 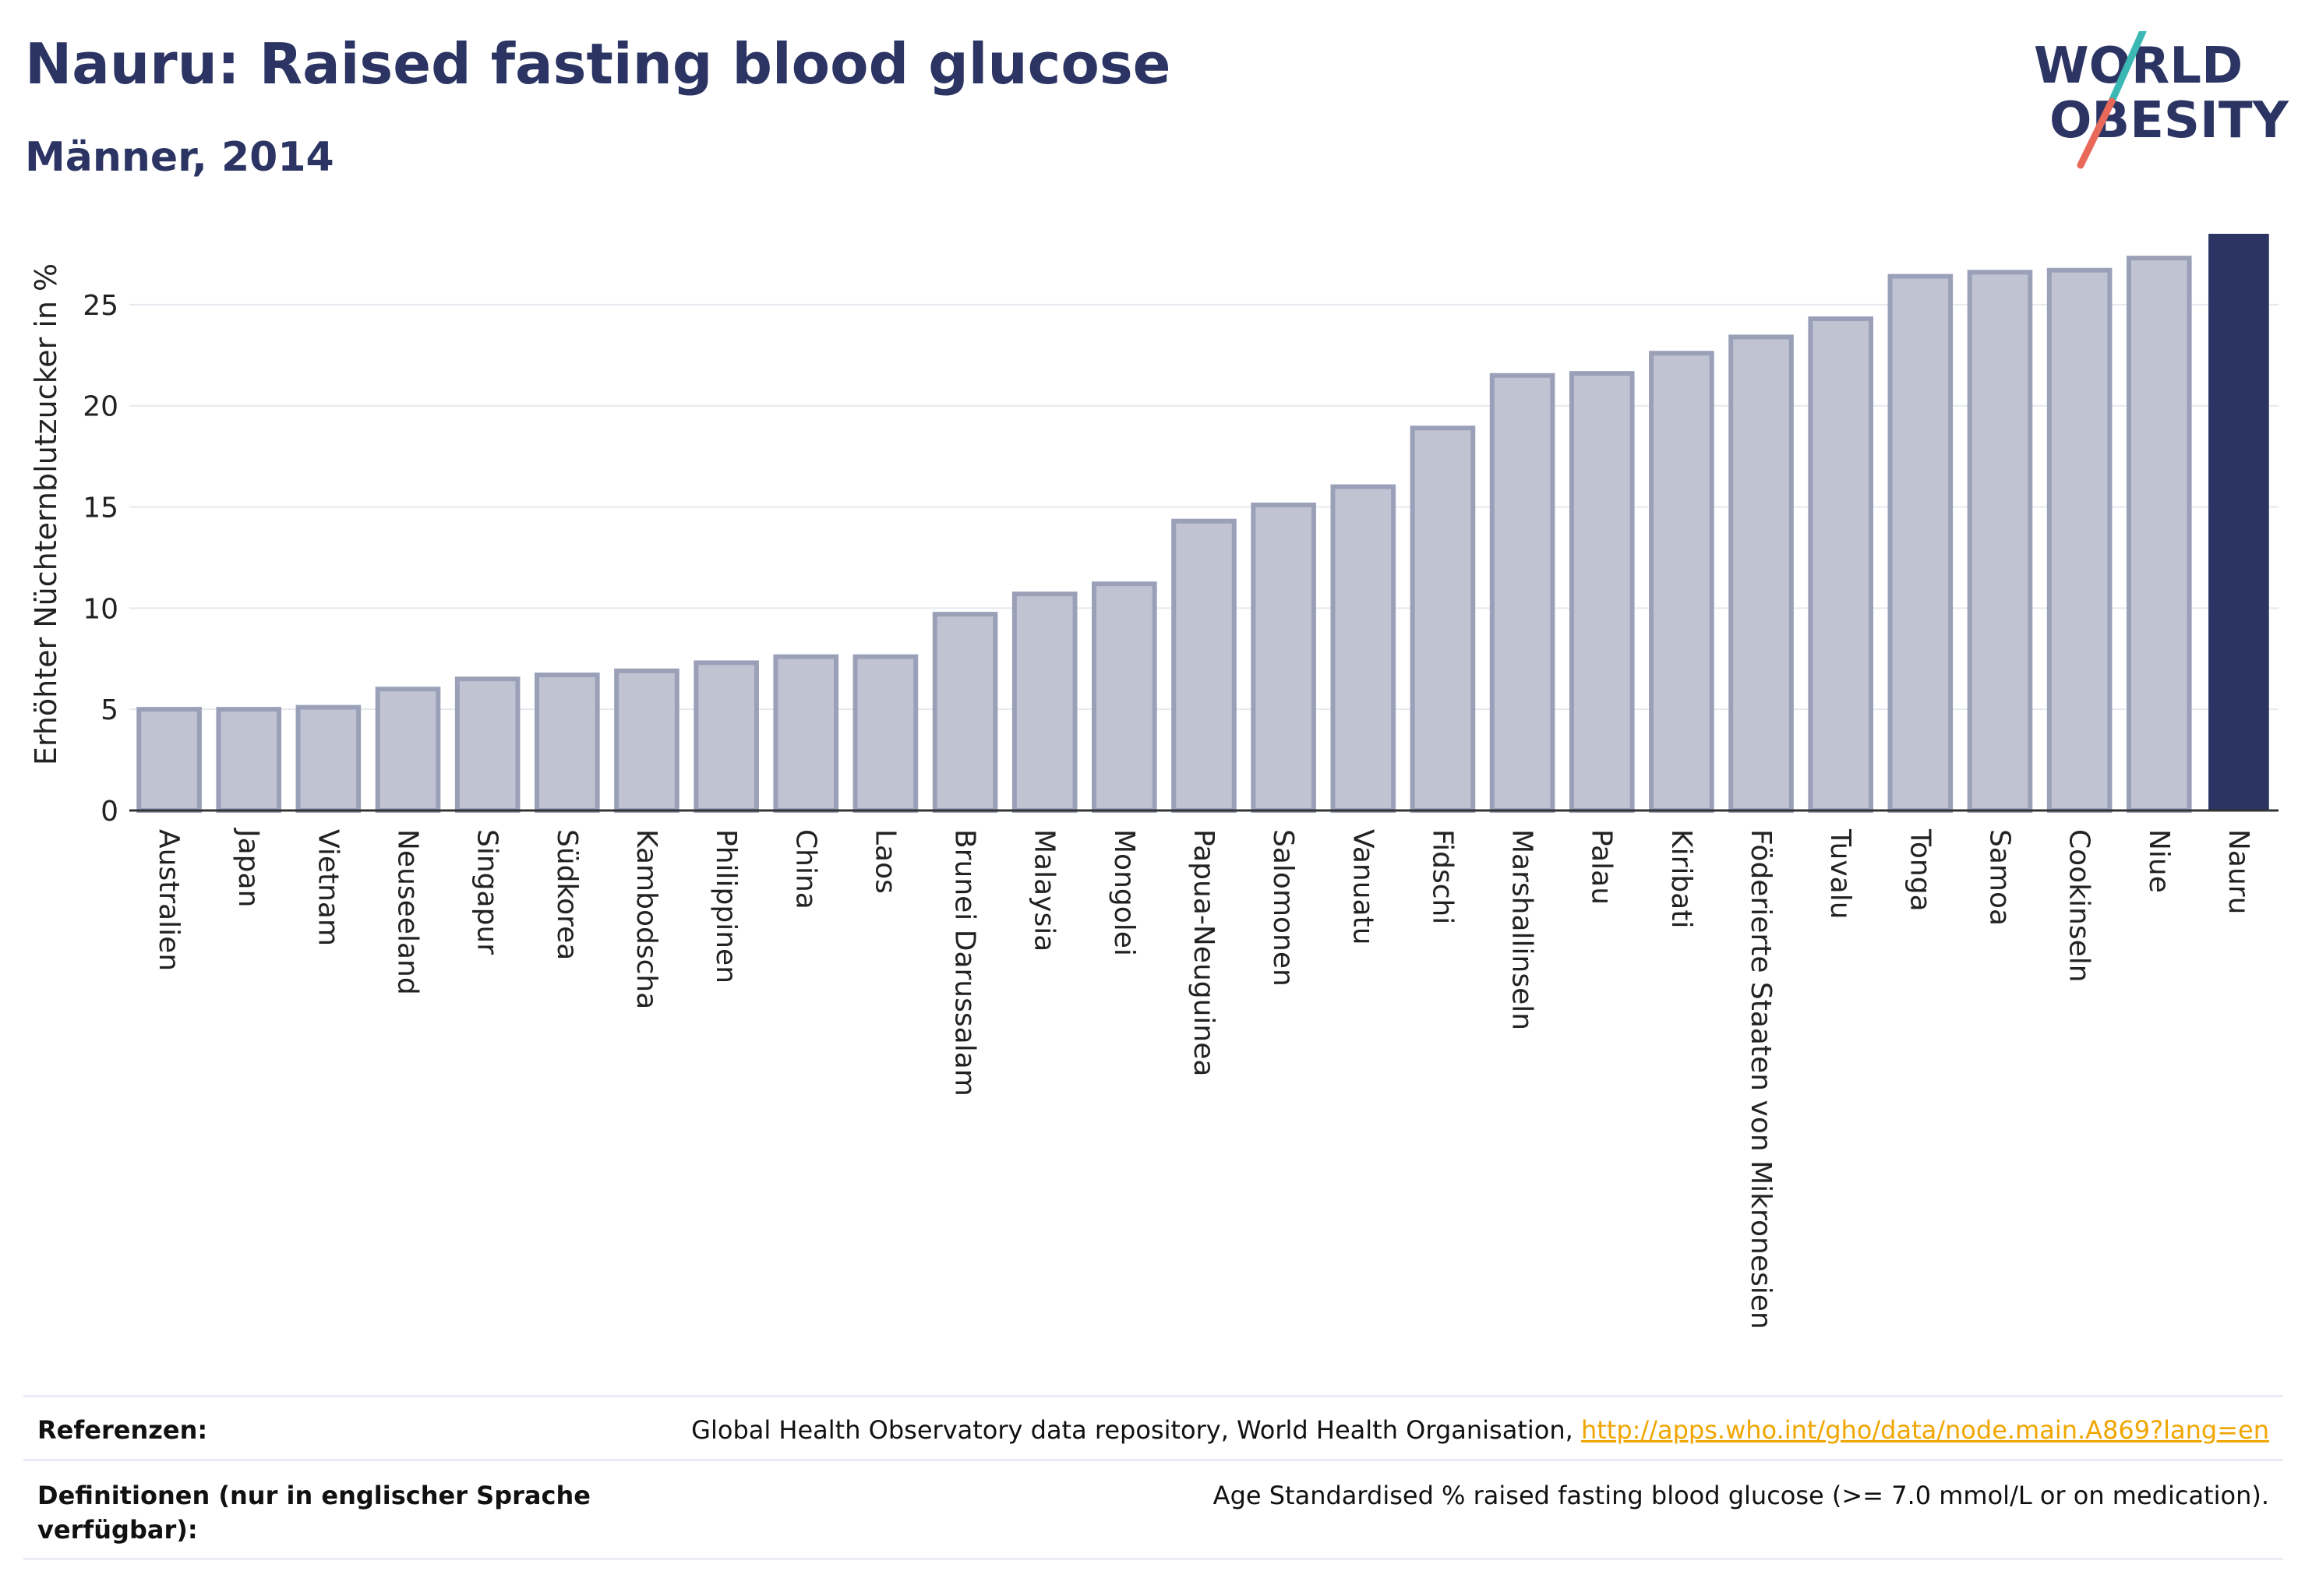 What do you see at coordinates (169, 760) in the screenshot?
I see `bar-australien` at bounding box center [169, 760].